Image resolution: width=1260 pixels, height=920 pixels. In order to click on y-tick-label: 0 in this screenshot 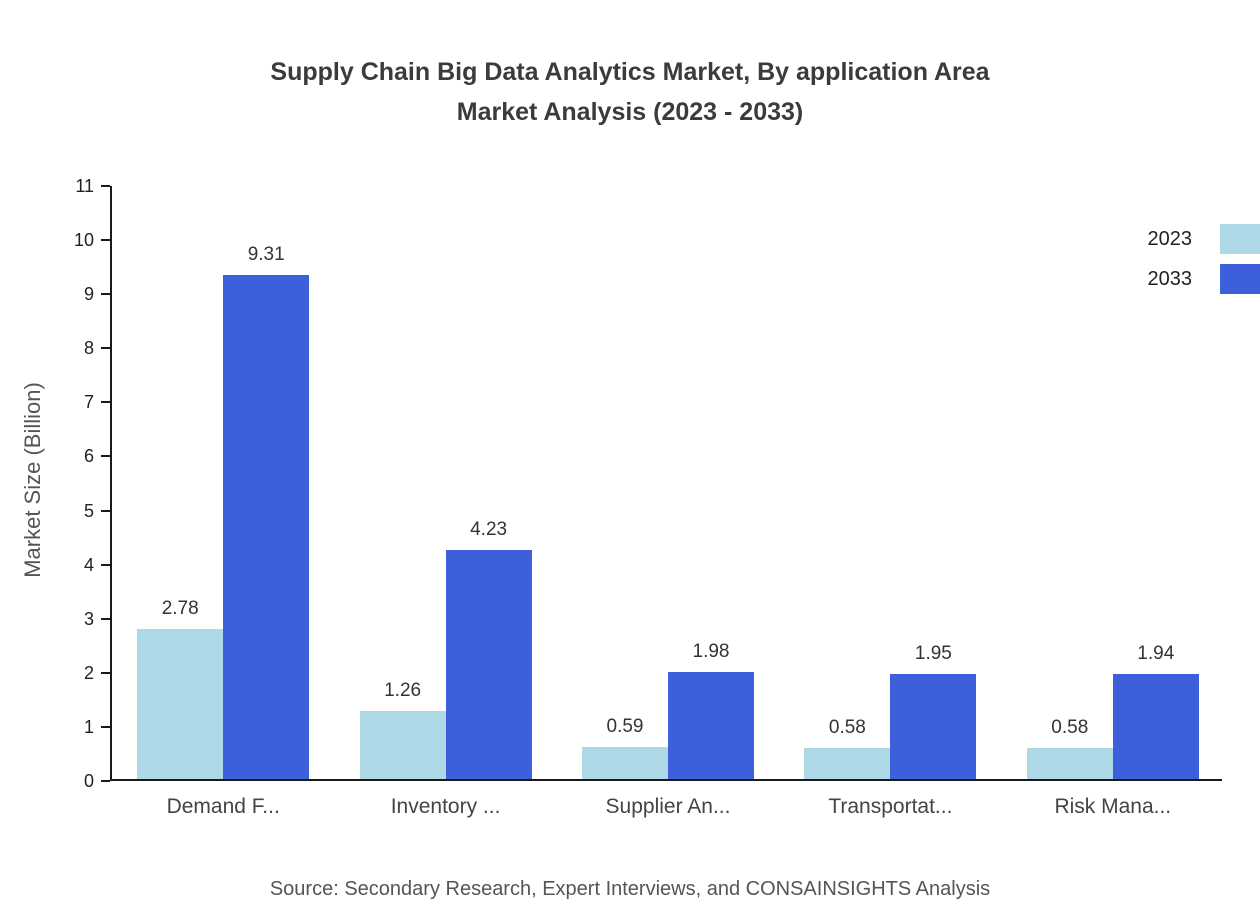, I will do `click(88, 781)`.